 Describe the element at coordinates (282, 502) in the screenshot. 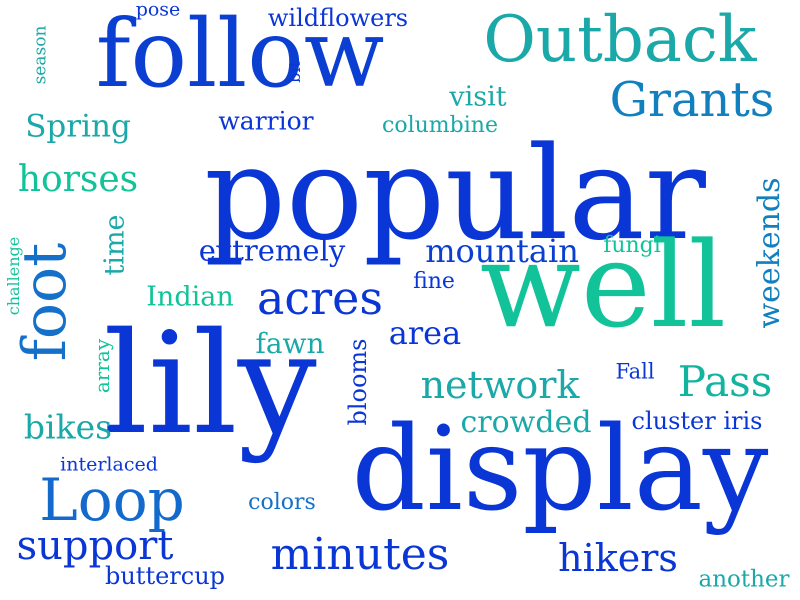

I see `word-colors: colors` at that location.